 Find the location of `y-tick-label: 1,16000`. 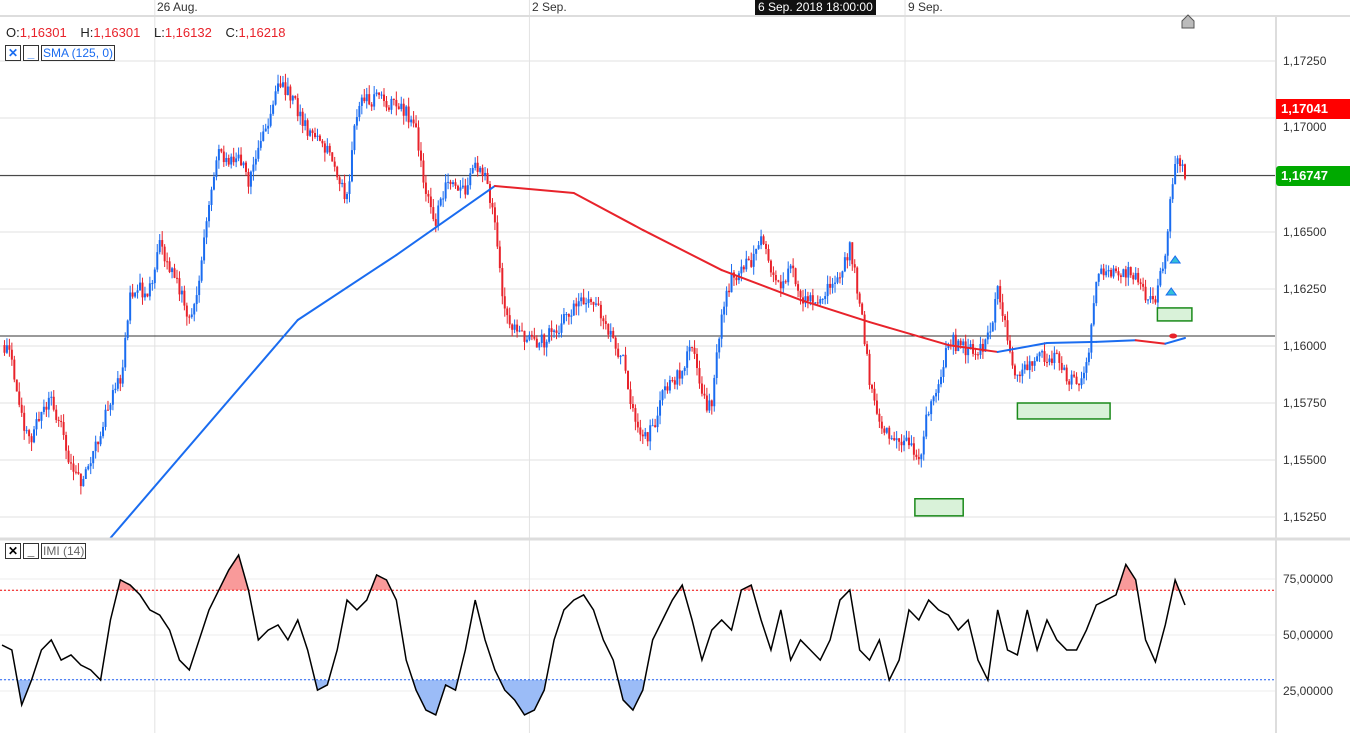

y-tick-label: 1,16000 is located at coordinates (1305, 346).